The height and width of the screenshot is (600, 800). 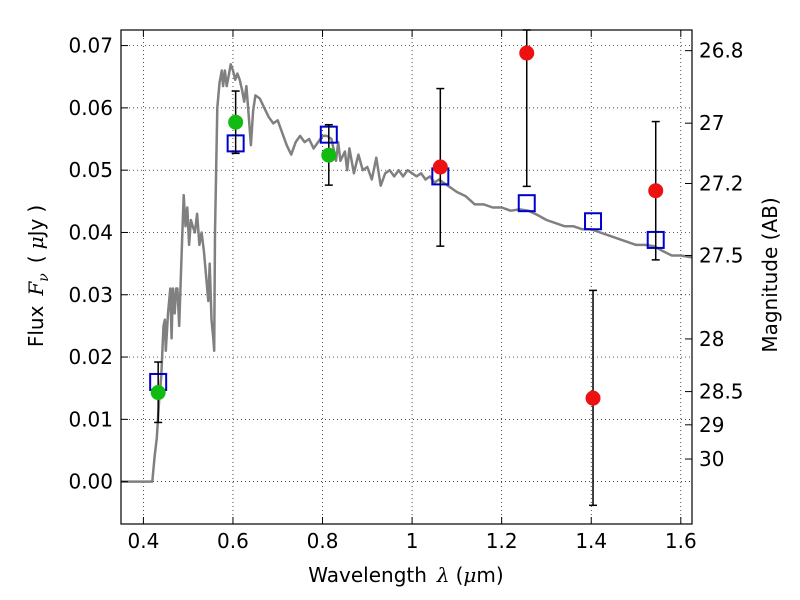 I want to click on magnitude-tick-label: 27.5, so click(x=721, y=255).